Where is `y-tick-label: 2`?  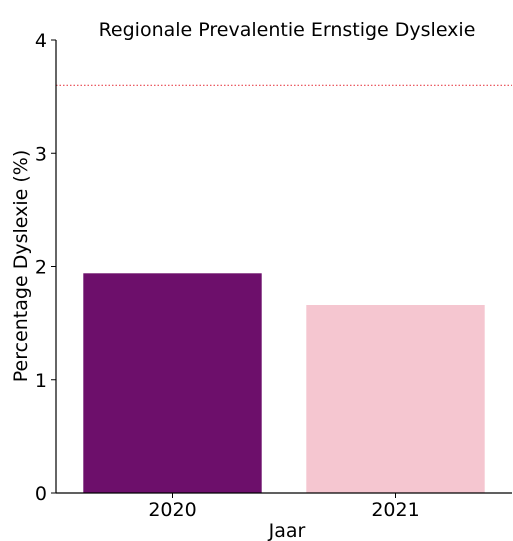 y-tick-label: 2 is located at coordinates (41, 268).